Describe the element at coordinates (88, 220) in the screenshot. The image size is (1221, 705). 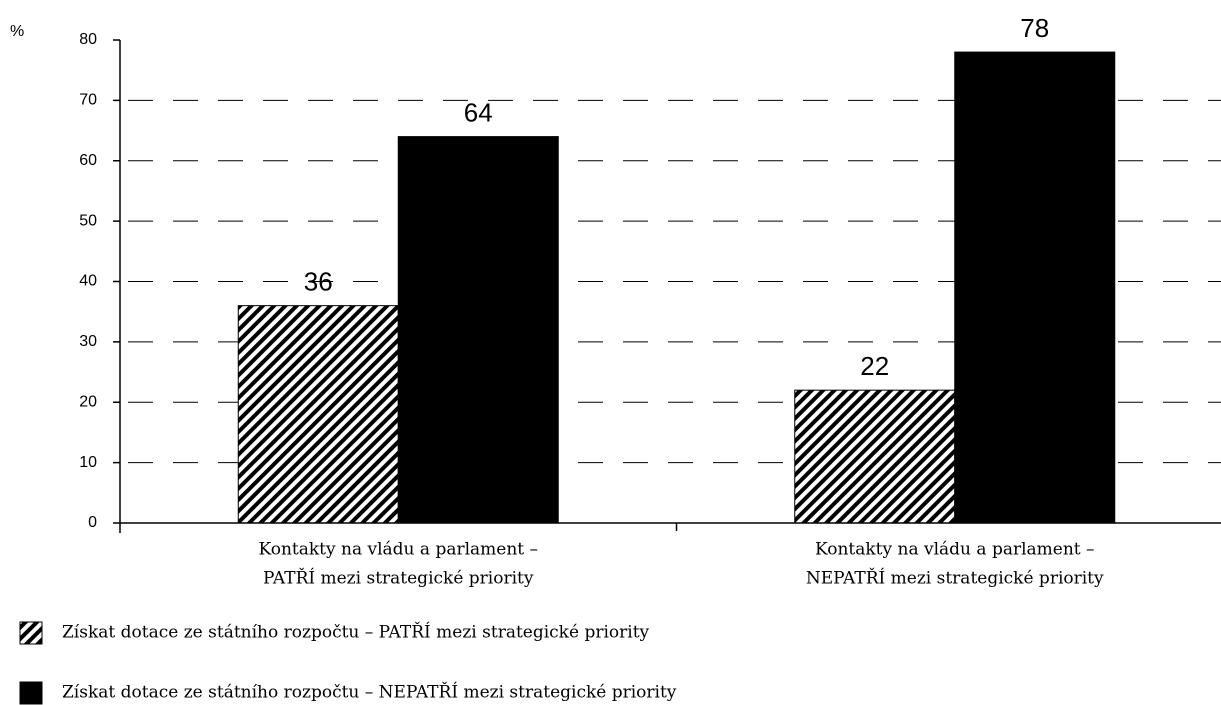
I see `y-tick-label: 50` at that location.